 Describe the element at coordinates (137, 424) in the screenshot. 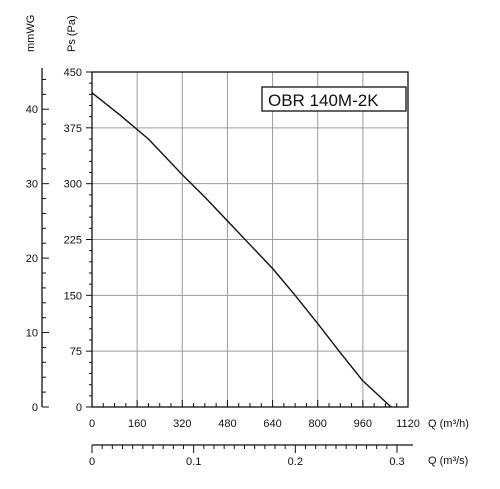

I see `q-m3h-tick-label: 160` at that location.